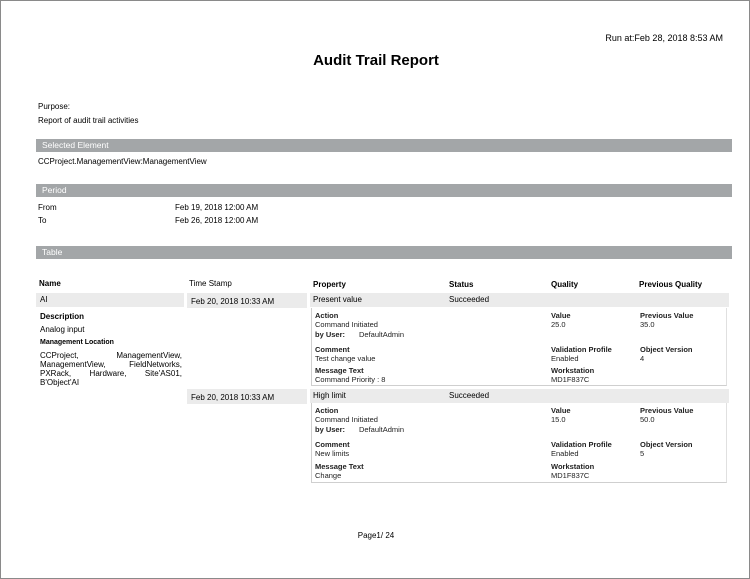 The image size is (750, 579). I want to click on value-value: 25.0, so click(558, 324).